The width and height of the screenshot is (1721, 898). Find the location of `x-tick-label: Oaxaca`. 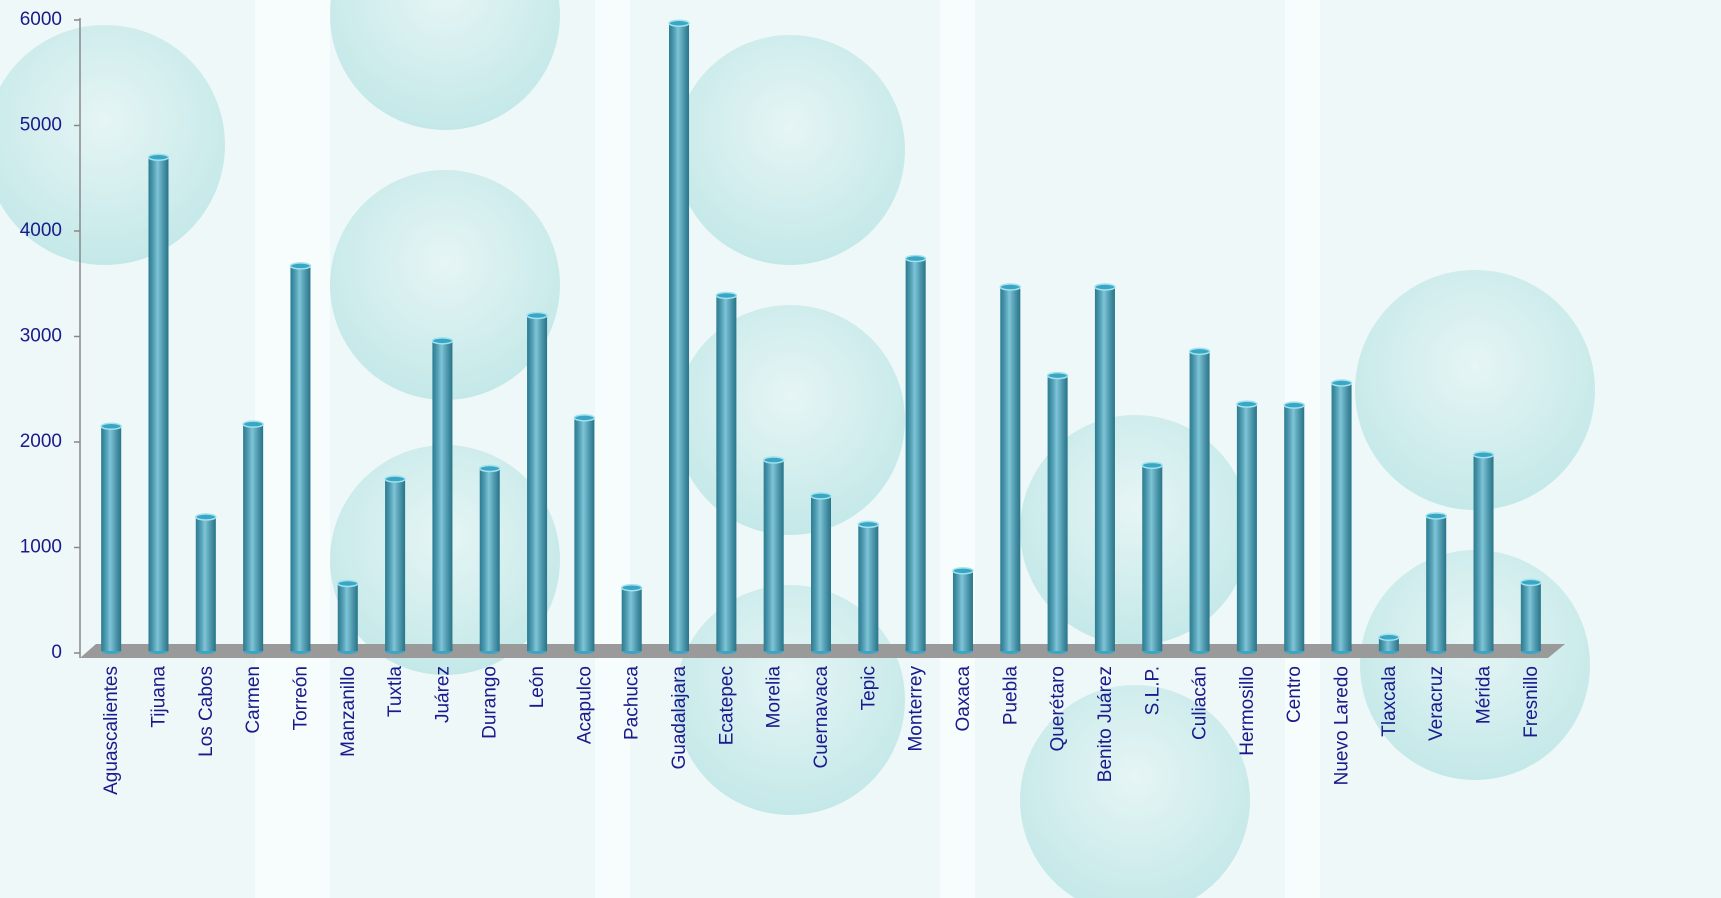

x-tick-label: Oaxaca is located at coordinates (963, 699).